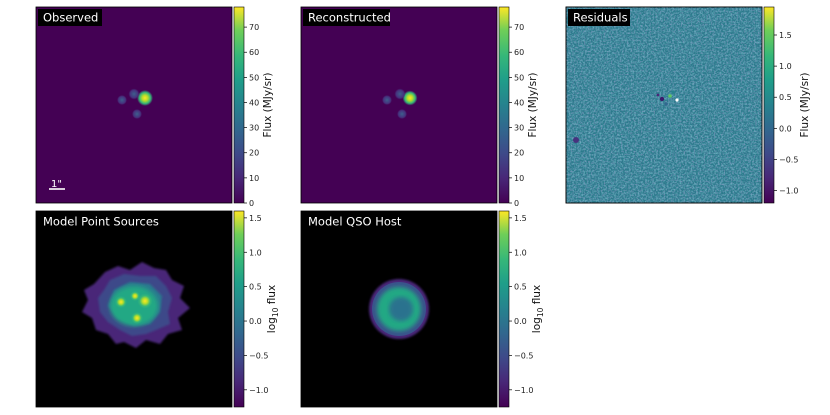  Describe the element at coordinates (56, 184) in the screenshot. I see `scale-bar-label: 1"` at that location.